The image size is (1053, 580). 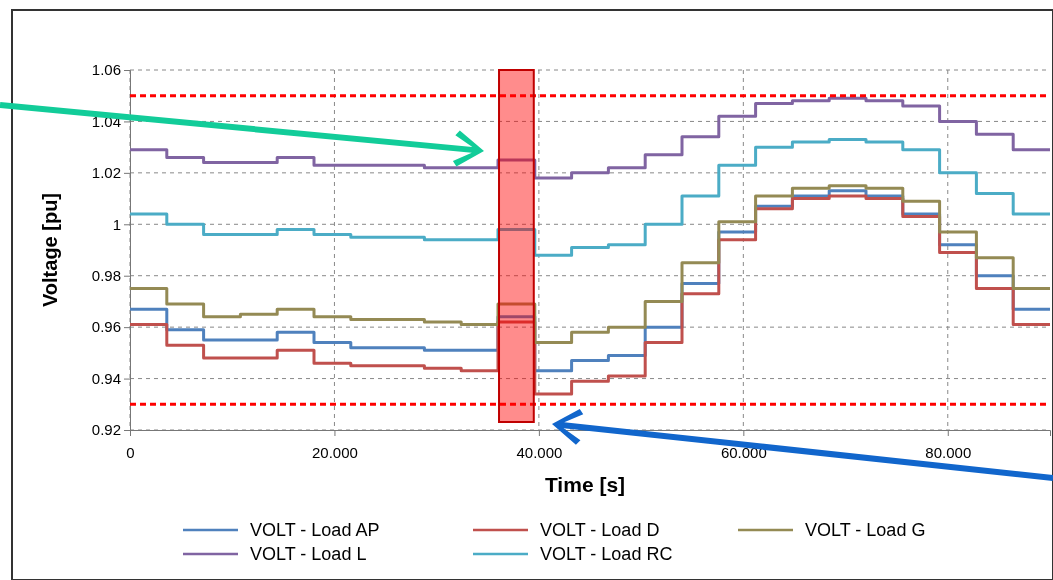 What do you see at coordinates (335, 452) in the screenshot?
I see `x-tick-label: 20.000` at bounding box center [335, 452].